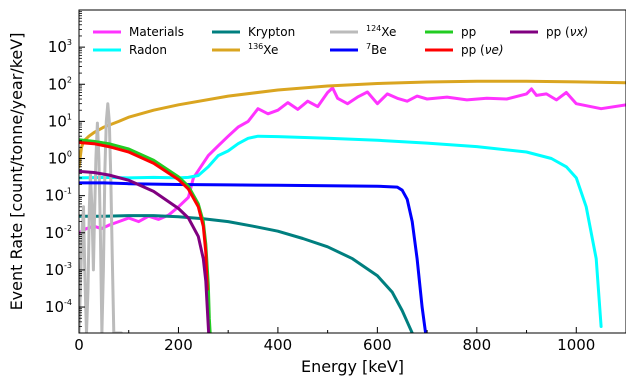 This screenshot has height=379, width=626. What do you see at coordinates (69, 42) in the screenshot?
I see `y-tick-exponent: 3` at bounding box center [69, 42].